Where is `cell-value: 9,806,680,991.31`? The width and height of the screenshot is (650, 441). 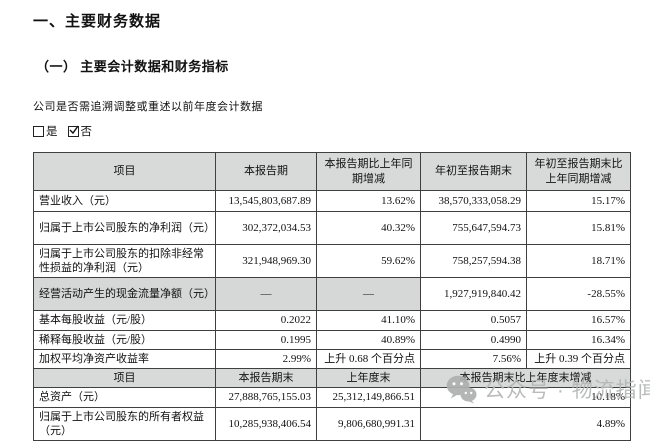
cell-value: 9,806,680,991.31 is located at coordinates (368, 424).